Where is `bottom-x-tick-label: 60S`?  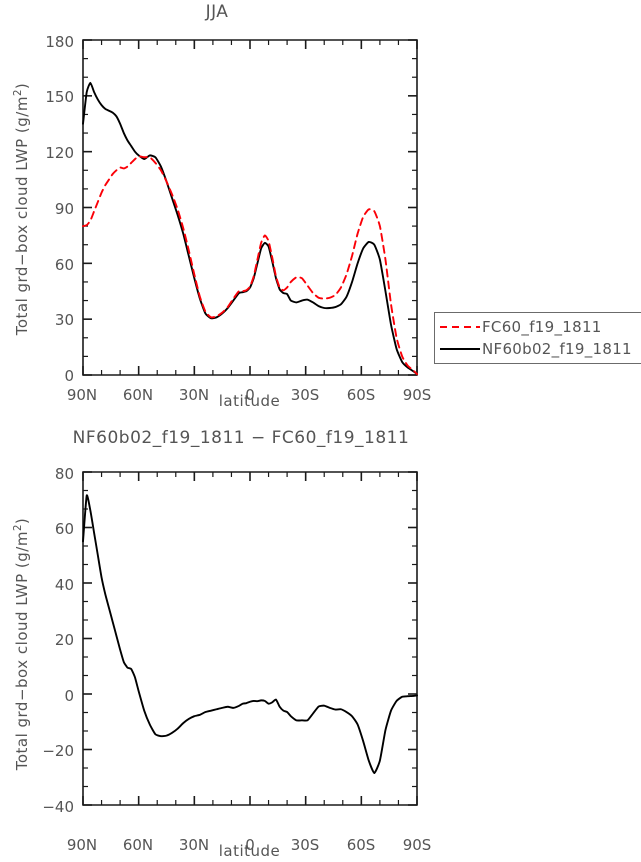 bottom-x-tick-label: 60S is located at coordinates (361, 845).